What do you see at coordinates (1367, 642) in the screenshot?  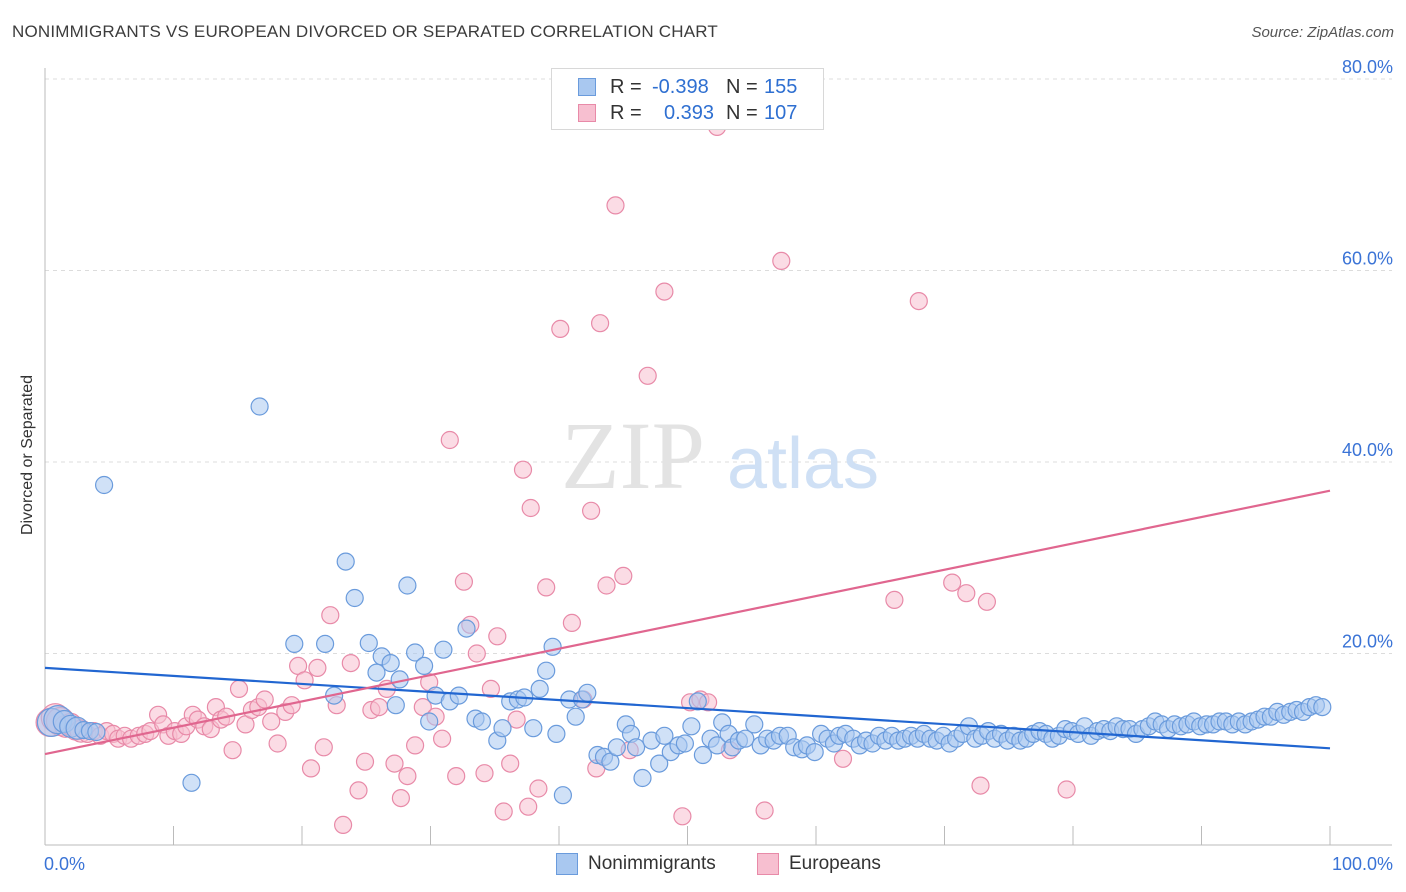 I see `y-tick-label: 20.0%` at bounding box center [1367, 642].